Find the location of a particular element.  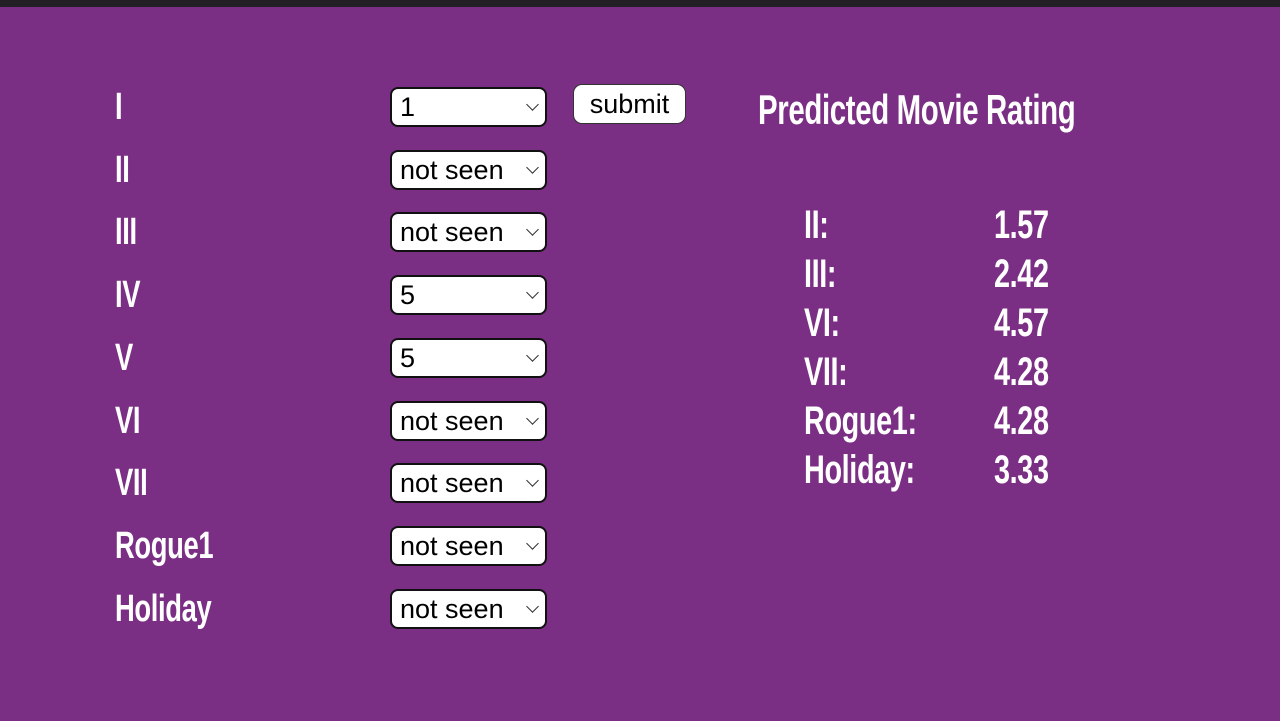

movie-label: I is located at coordinates (119, 107).